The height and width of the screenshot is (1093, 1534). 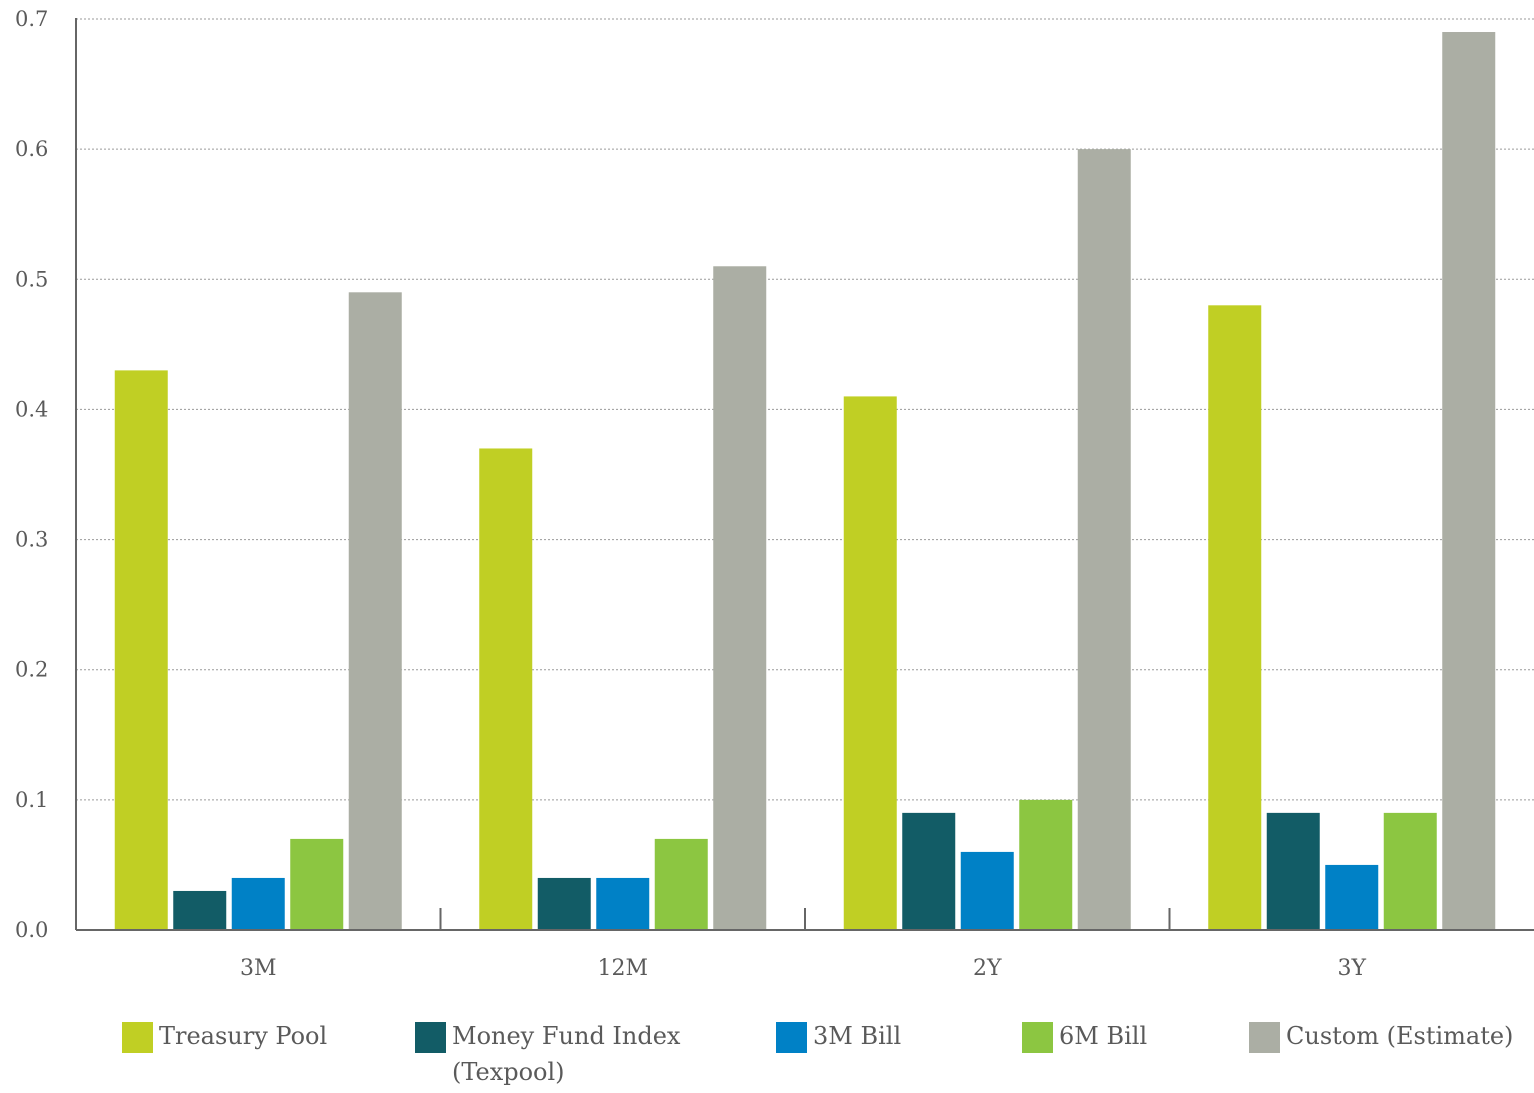 What do you see at coordinates (1103, 1036) in the screenshot?
I see `legend-label: 6M Bill` at bounding box center [1103, 1036].